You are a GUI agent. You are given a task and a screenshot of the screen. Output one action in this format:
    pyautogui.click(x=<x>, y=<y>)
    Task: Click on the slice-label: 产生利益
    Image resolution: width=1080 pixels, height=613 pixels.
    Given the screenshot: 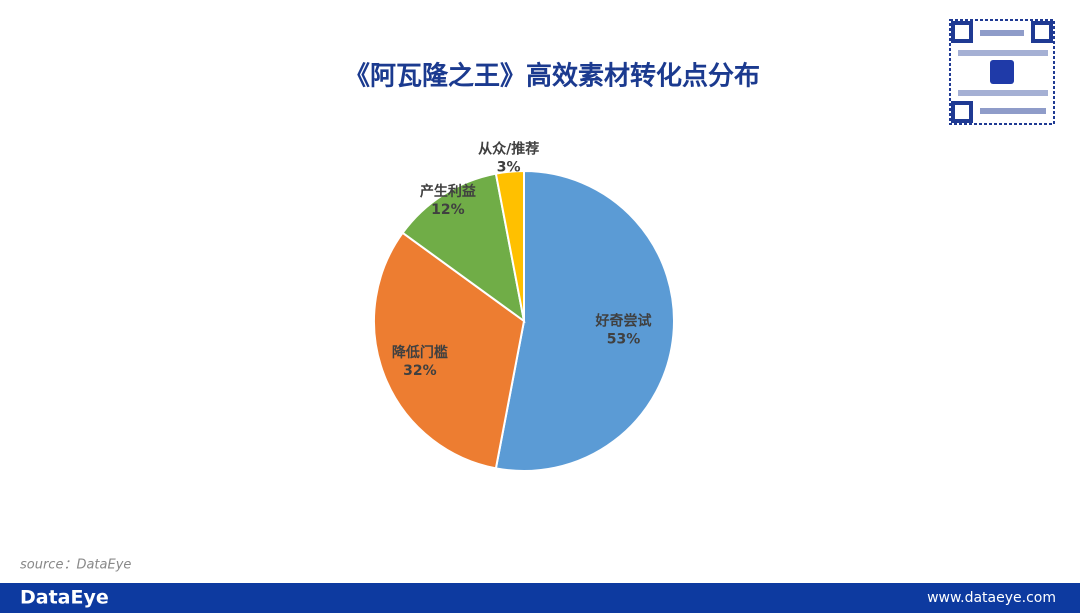 What is the action you would take?
    pyautogui.click(x=448, y=191)
    